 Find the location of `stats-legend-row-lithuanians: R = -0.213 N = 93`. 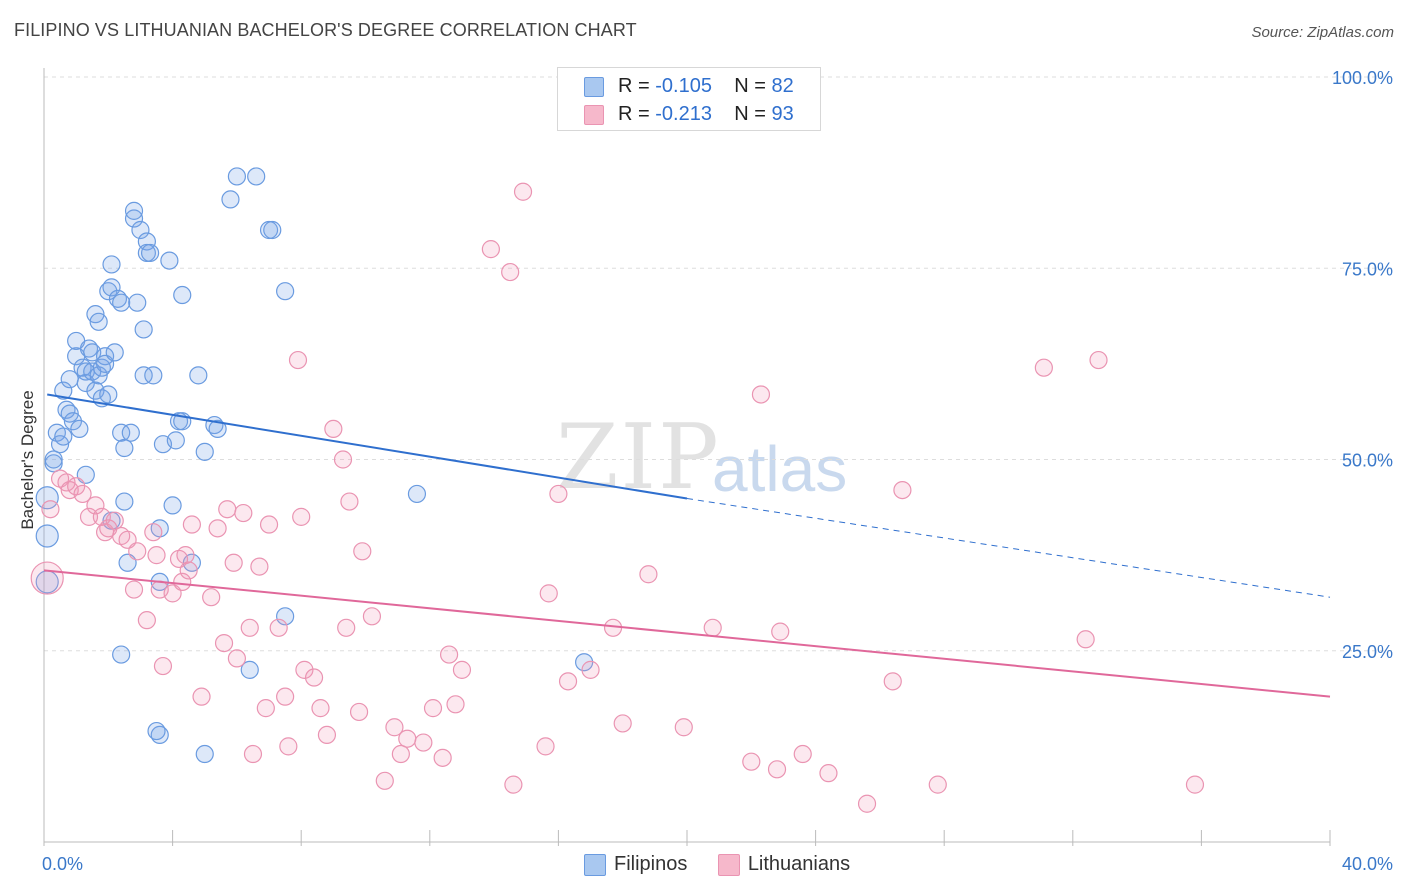

stats-legend-row-lithuanians: R = -0.213 N = 93 is located at coordinates (689, 114).